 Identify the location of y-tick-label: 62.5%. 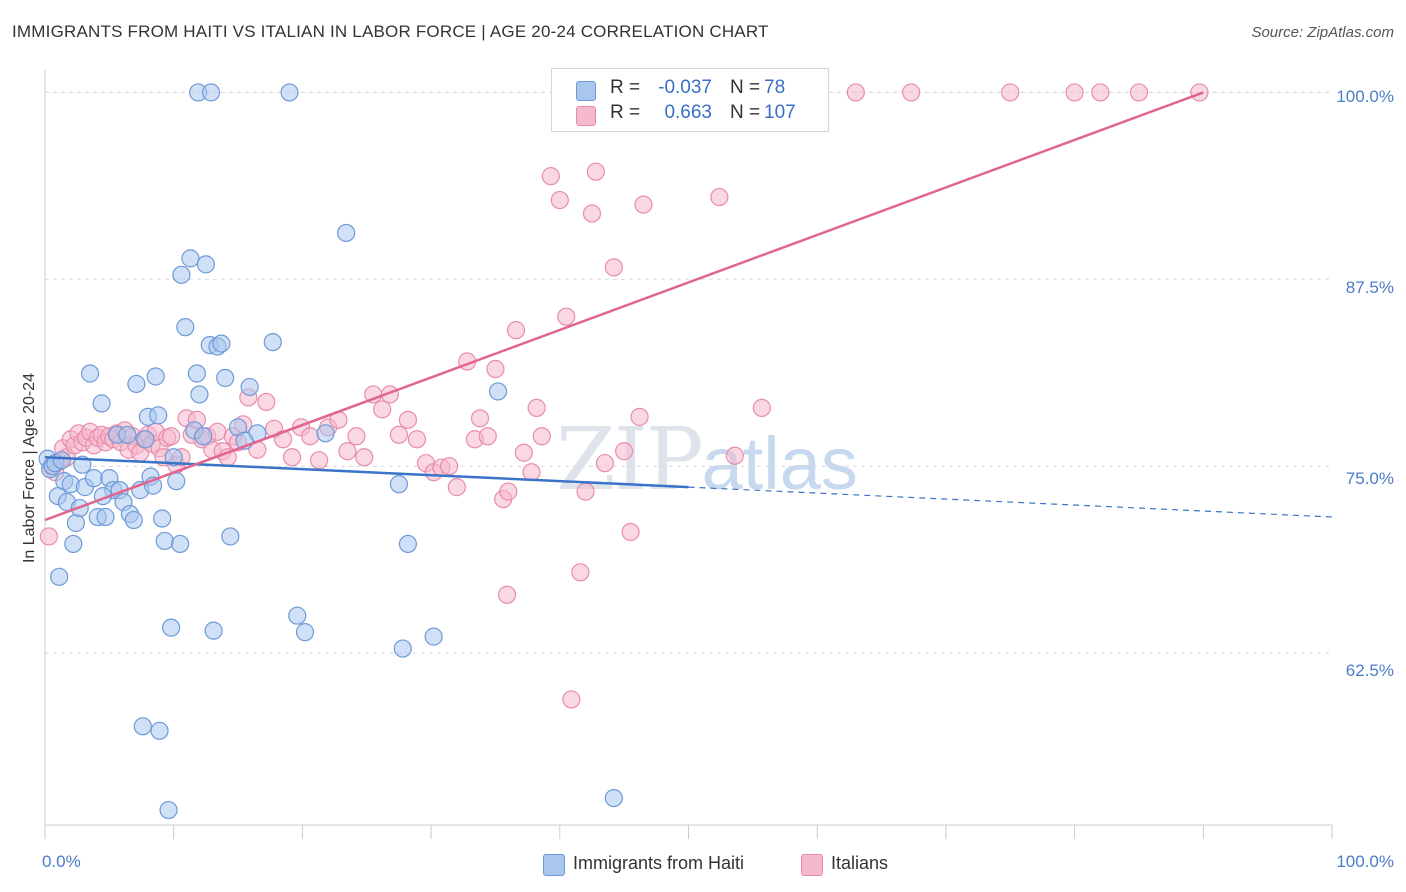
(1369, 670).